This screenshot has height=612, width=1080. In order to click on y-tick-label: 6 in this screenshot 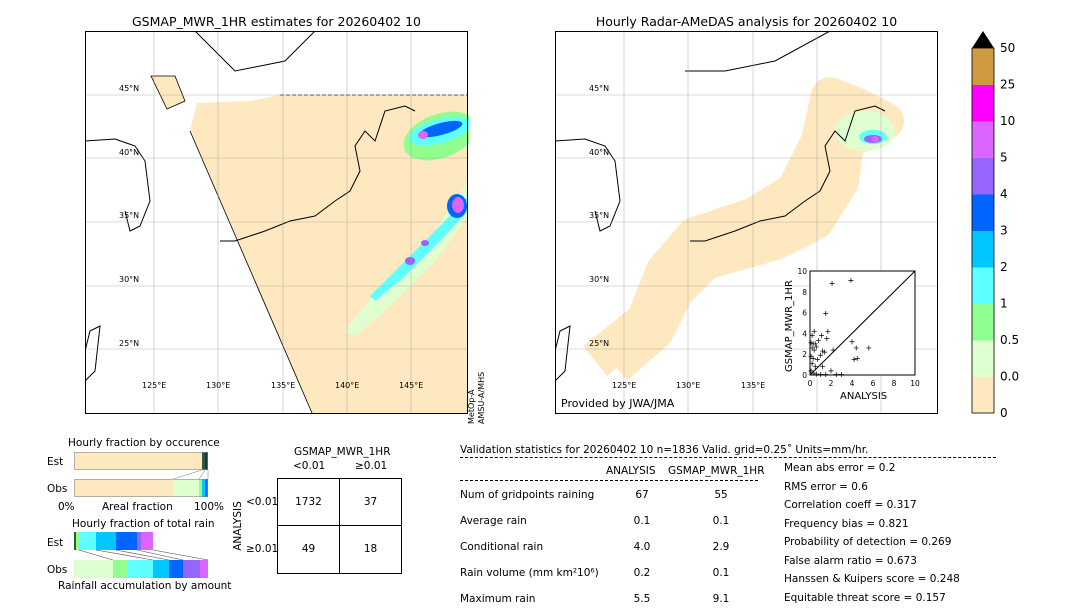, I will do `click(804, 313)`.